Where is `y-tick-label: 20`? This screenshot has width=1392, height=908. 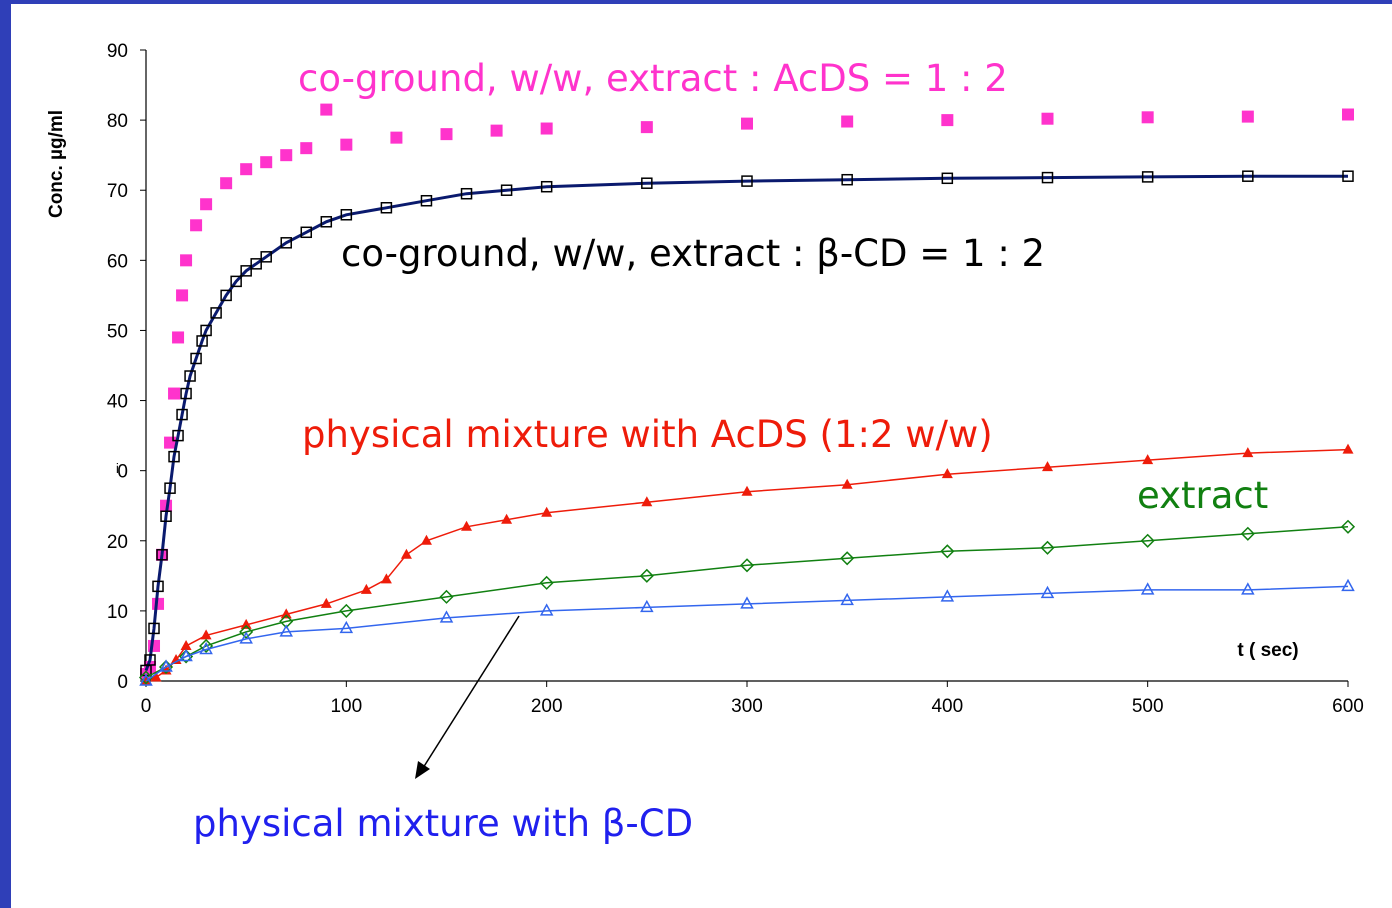 y-tick-label: 20 is located at coordinates (117, 542).